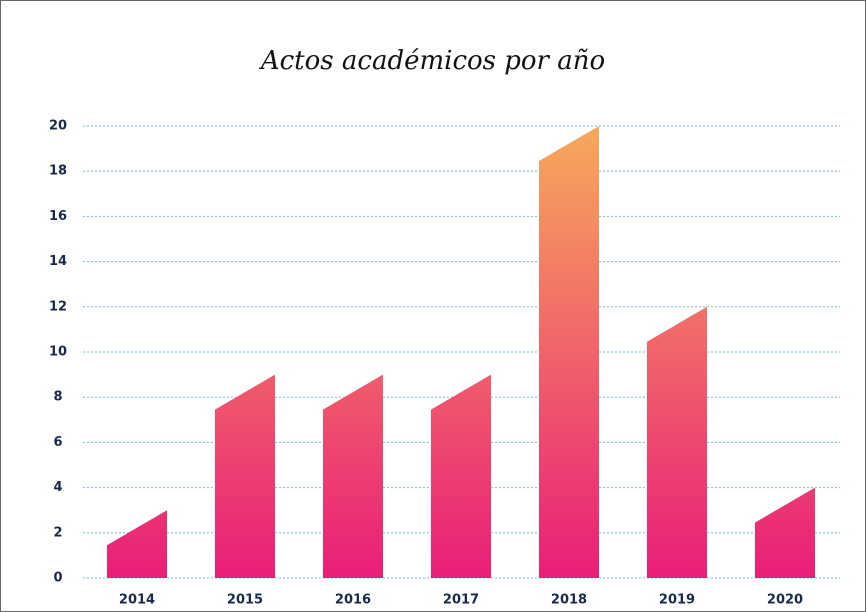 This screenshot has height=612, width=866. What do you see at coordinates (57, 578) in the screenshot?
I see `y-tick-label: 0` at bounding box center [57, 578].